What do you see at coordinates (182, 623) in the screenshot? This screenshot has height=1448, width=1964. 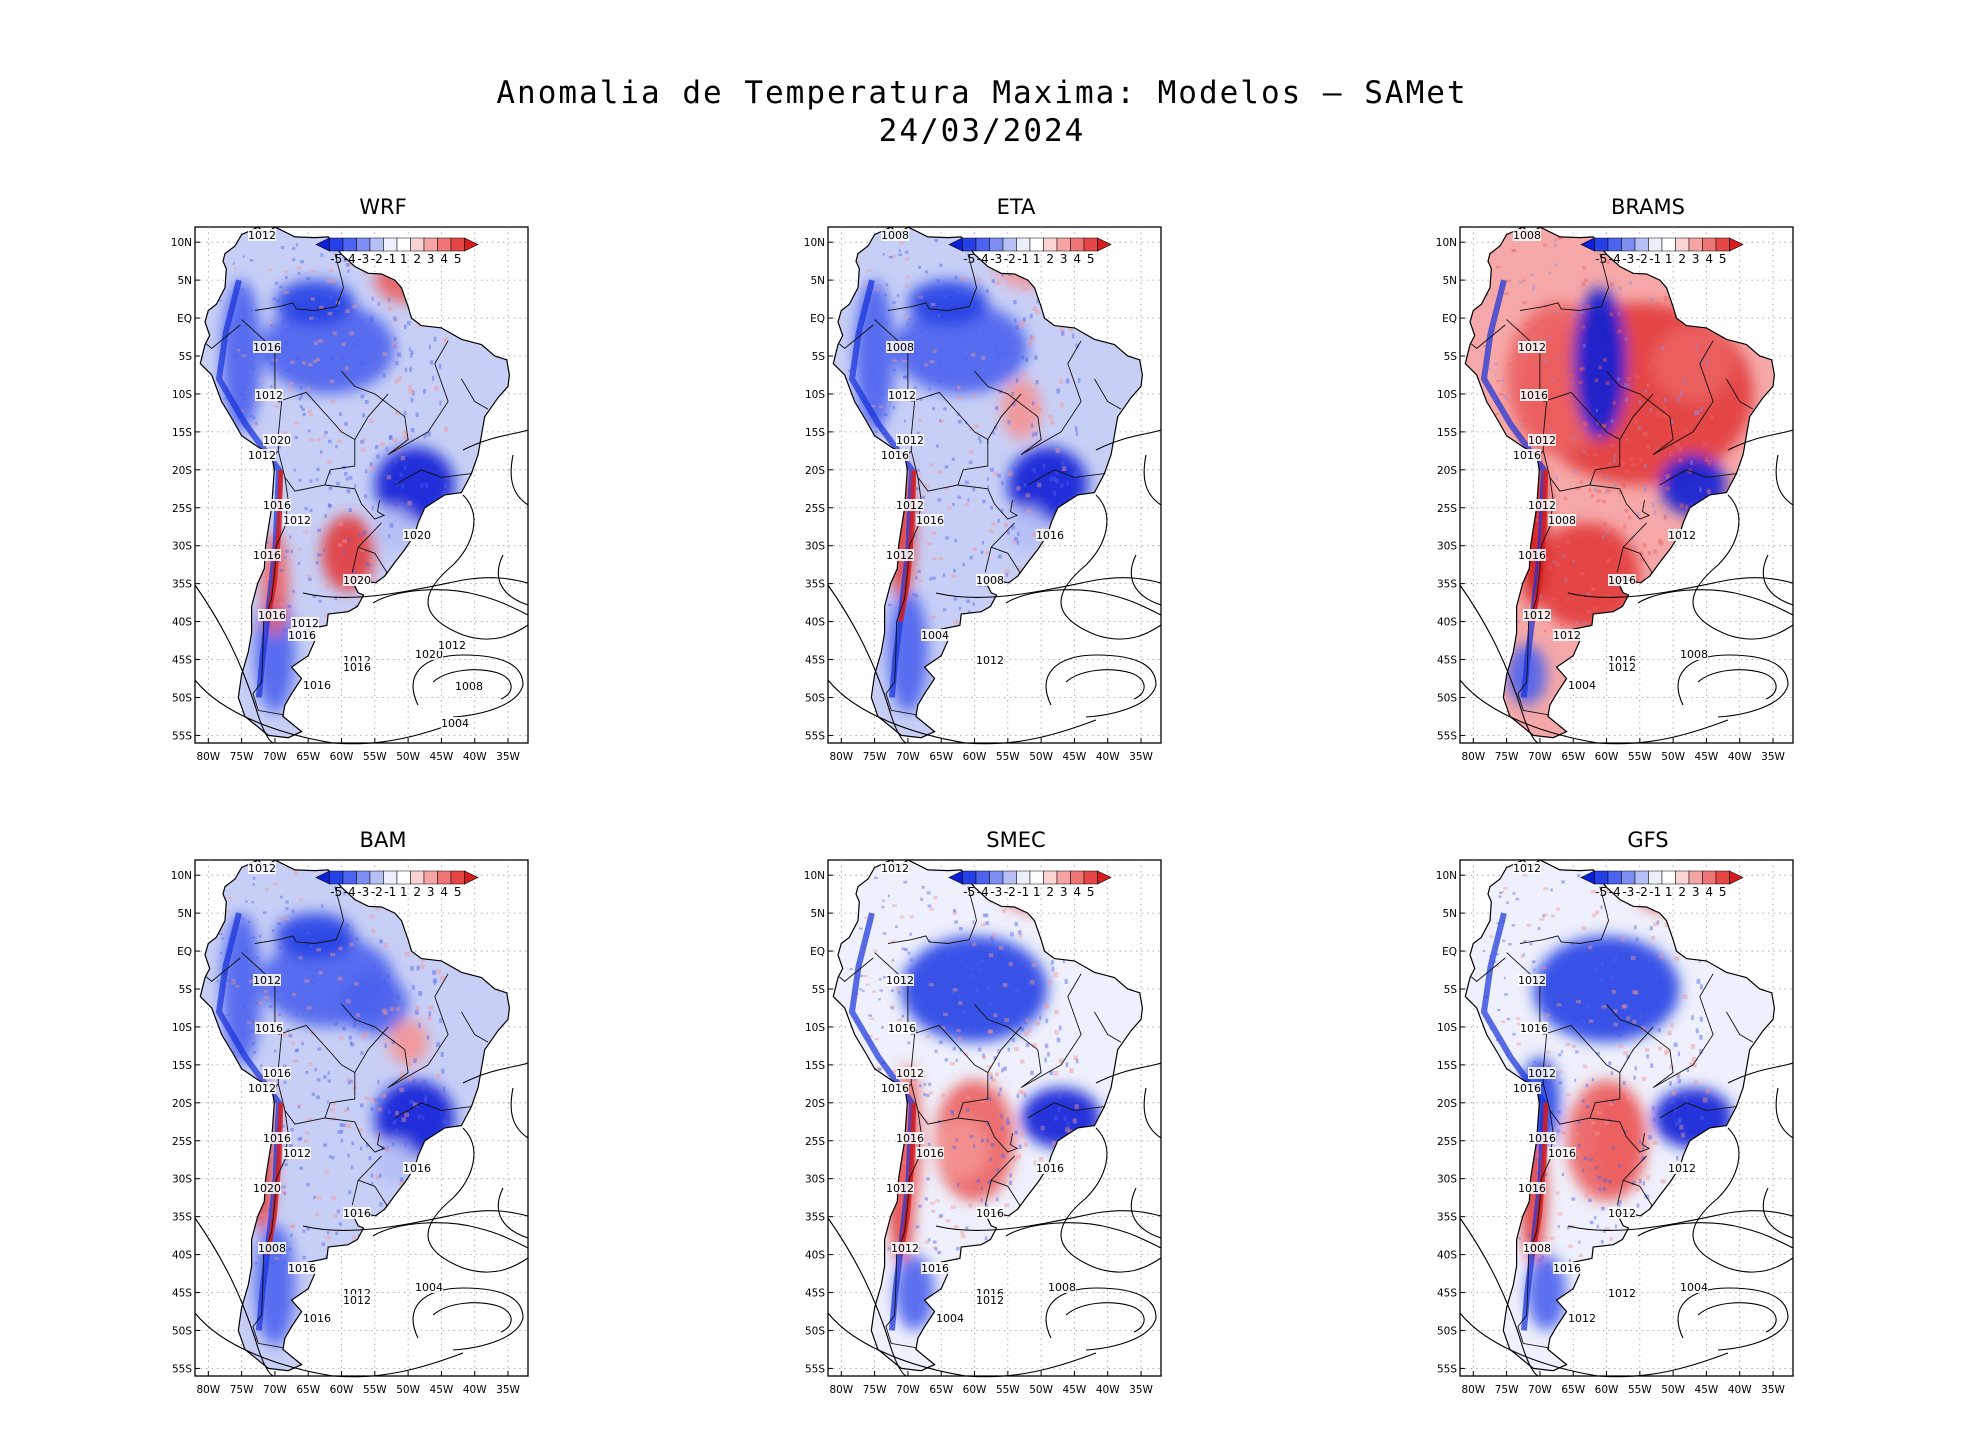 I see `lat-tick-label: 40S` at bounding box center [182, 623].